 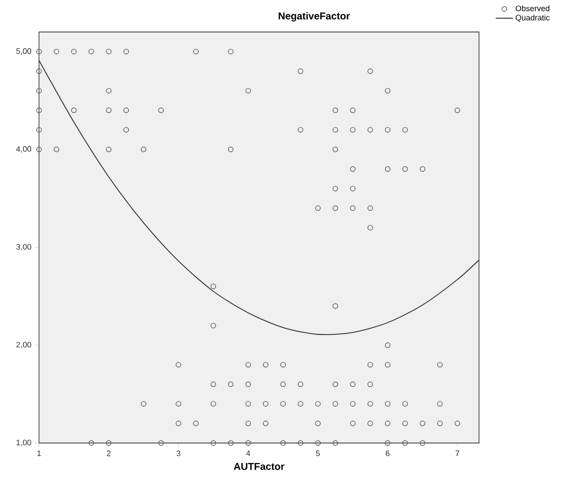 What do you see at coordinates (259, 466) in the screenshot?
I see `x-axis-title: AUTFactor` at bounding box center [259, 466].